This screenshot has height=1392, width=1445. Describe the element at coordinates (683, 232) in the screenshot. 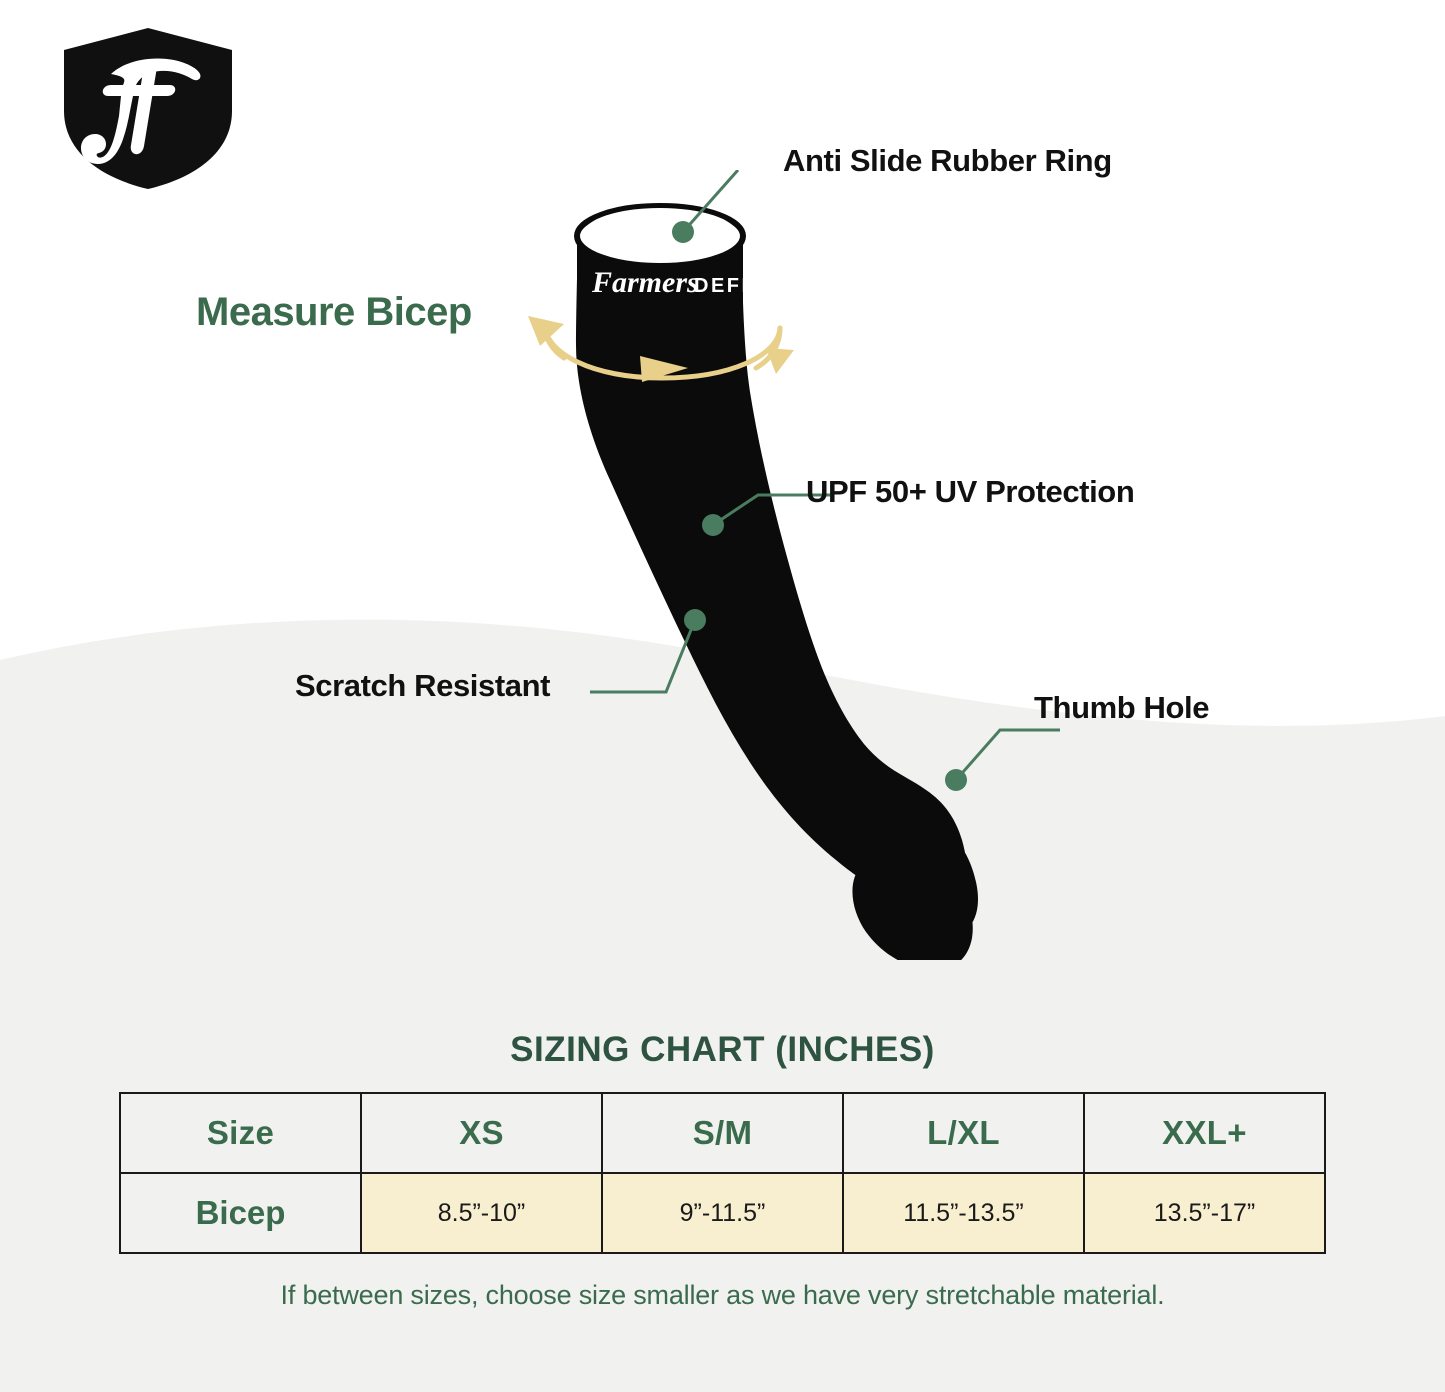

I see `dot-anti-slide-rubber-ring` at that location.